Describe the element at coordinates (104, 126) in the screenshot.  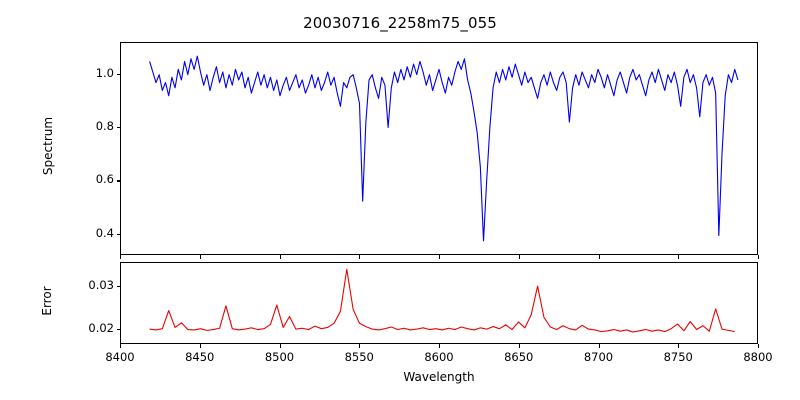
I see `y-tick-spectrum-2: 0.8` at that location.